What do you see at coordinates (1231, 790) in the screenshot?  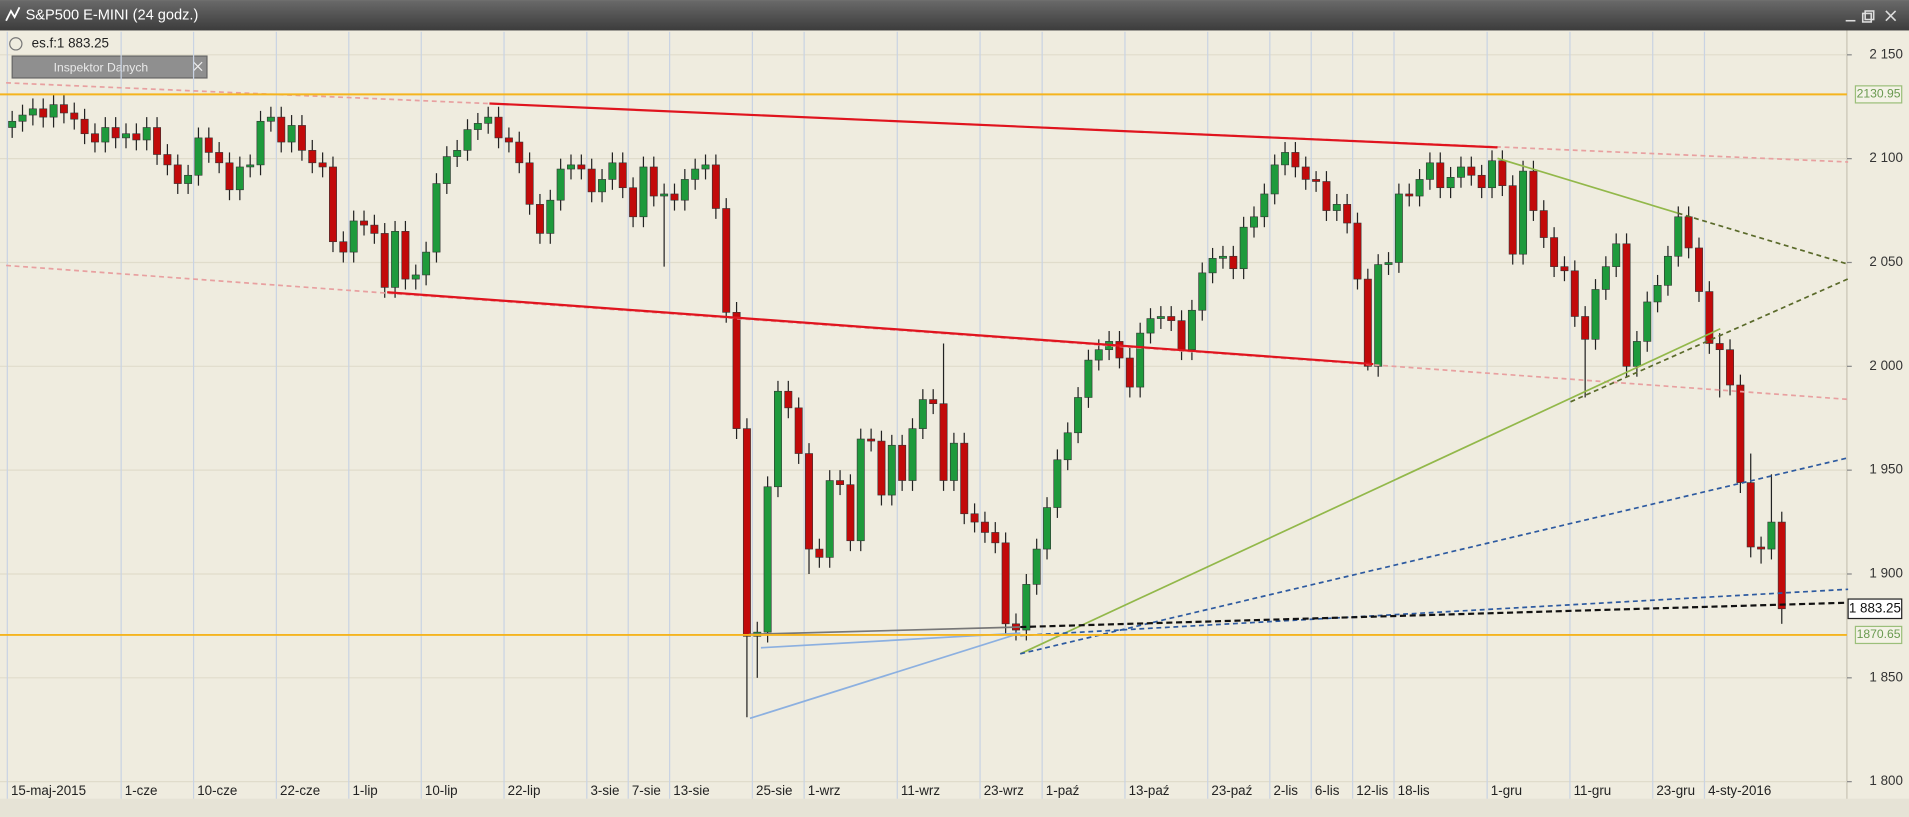 I see `x-tick-label: 23-paź` at bounding box center [1231, 790].